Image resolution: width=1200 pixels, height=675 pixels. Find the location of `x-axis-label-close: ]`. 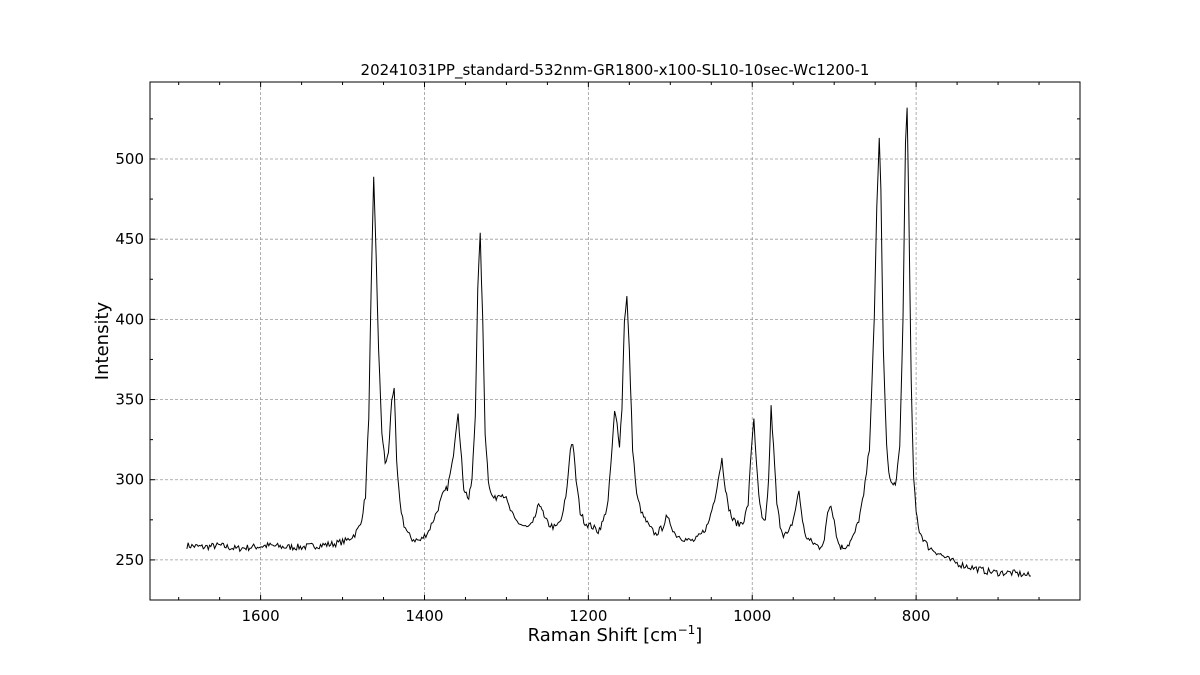

x-axis-label-close: ] is located at coordinates (698, 635).